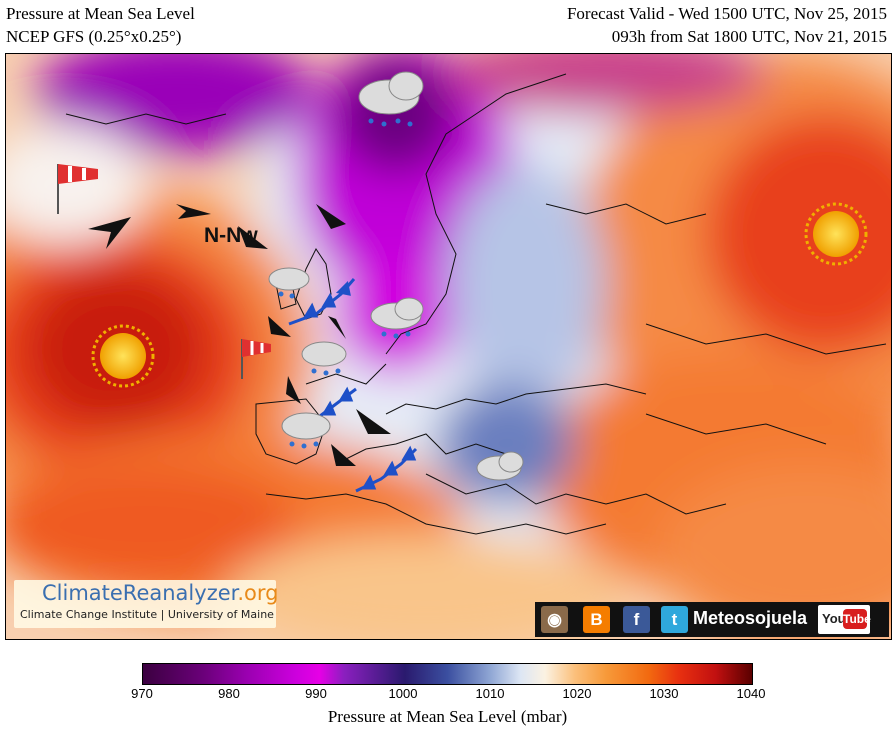  What do you see at coordinates (490, 693) in the screenshot?
I see `colorbar-tick: 1010` at bounding box center [490, 693].